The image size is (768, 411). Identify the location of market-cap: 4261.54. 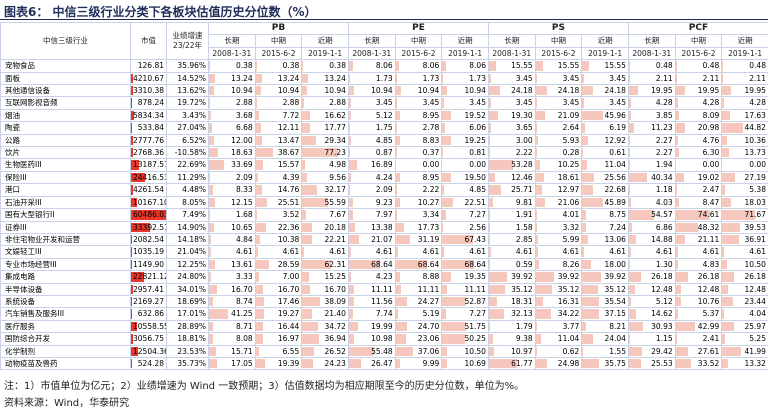
(148, 190).